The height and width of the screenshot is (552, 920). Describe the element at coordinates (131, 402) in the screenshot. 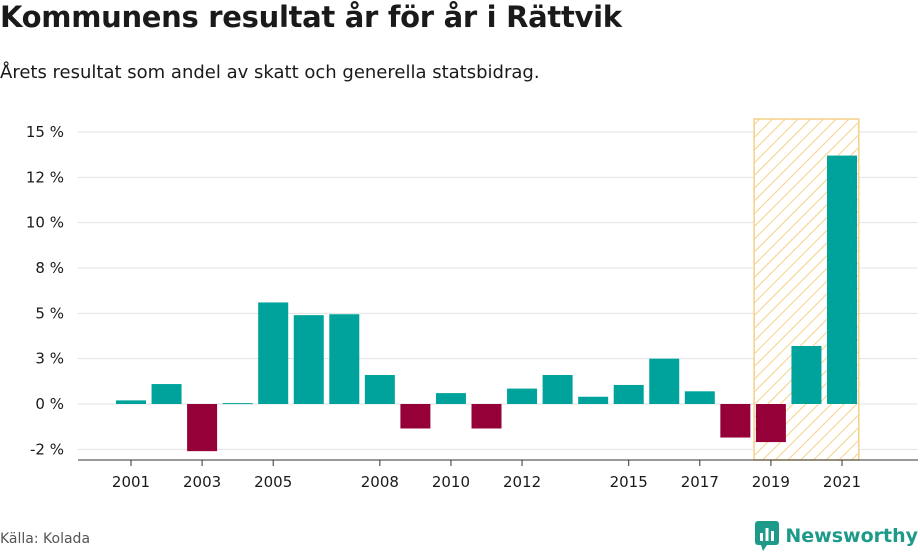

I see `bar-2001` at that location.